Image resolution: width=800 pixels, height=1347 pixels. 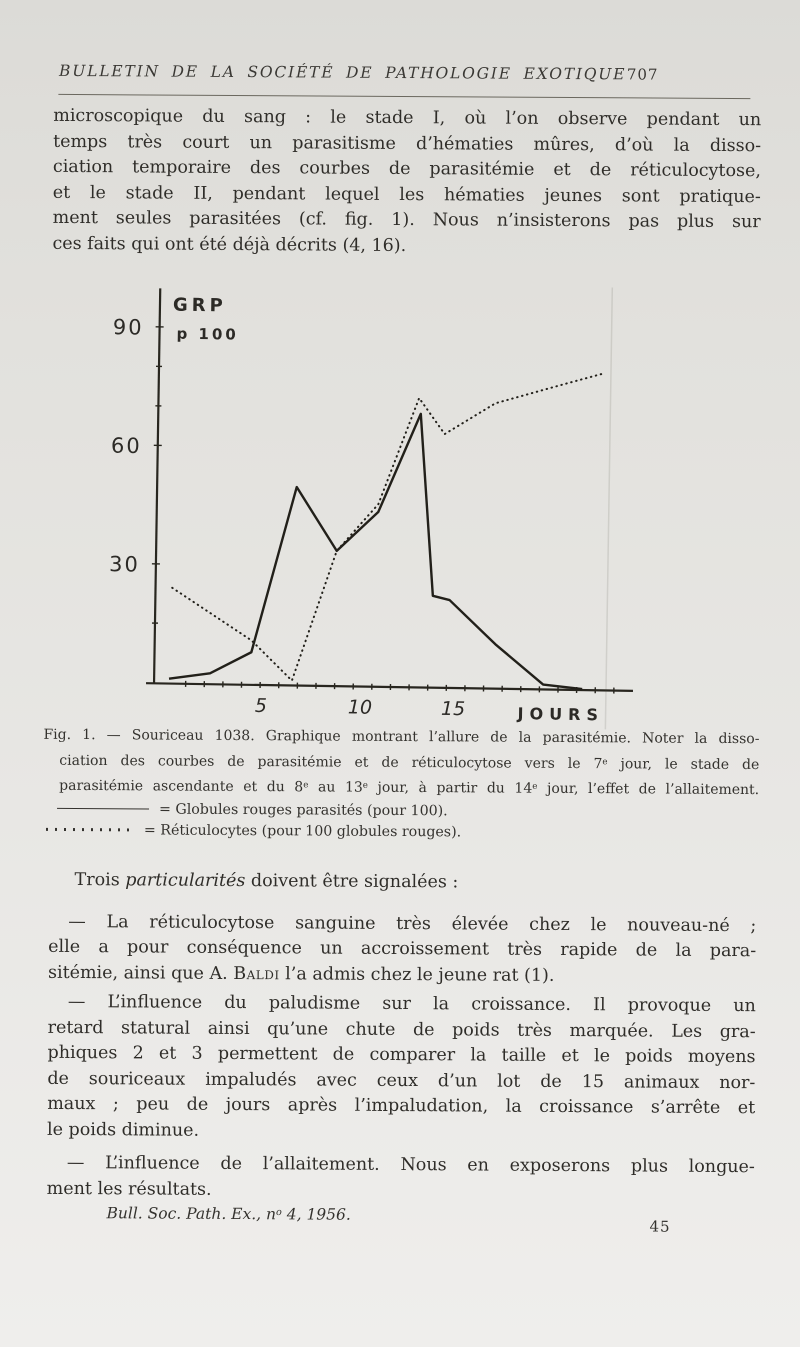 I want to click on x-tick-label: 5, so click(x=261, y=706).